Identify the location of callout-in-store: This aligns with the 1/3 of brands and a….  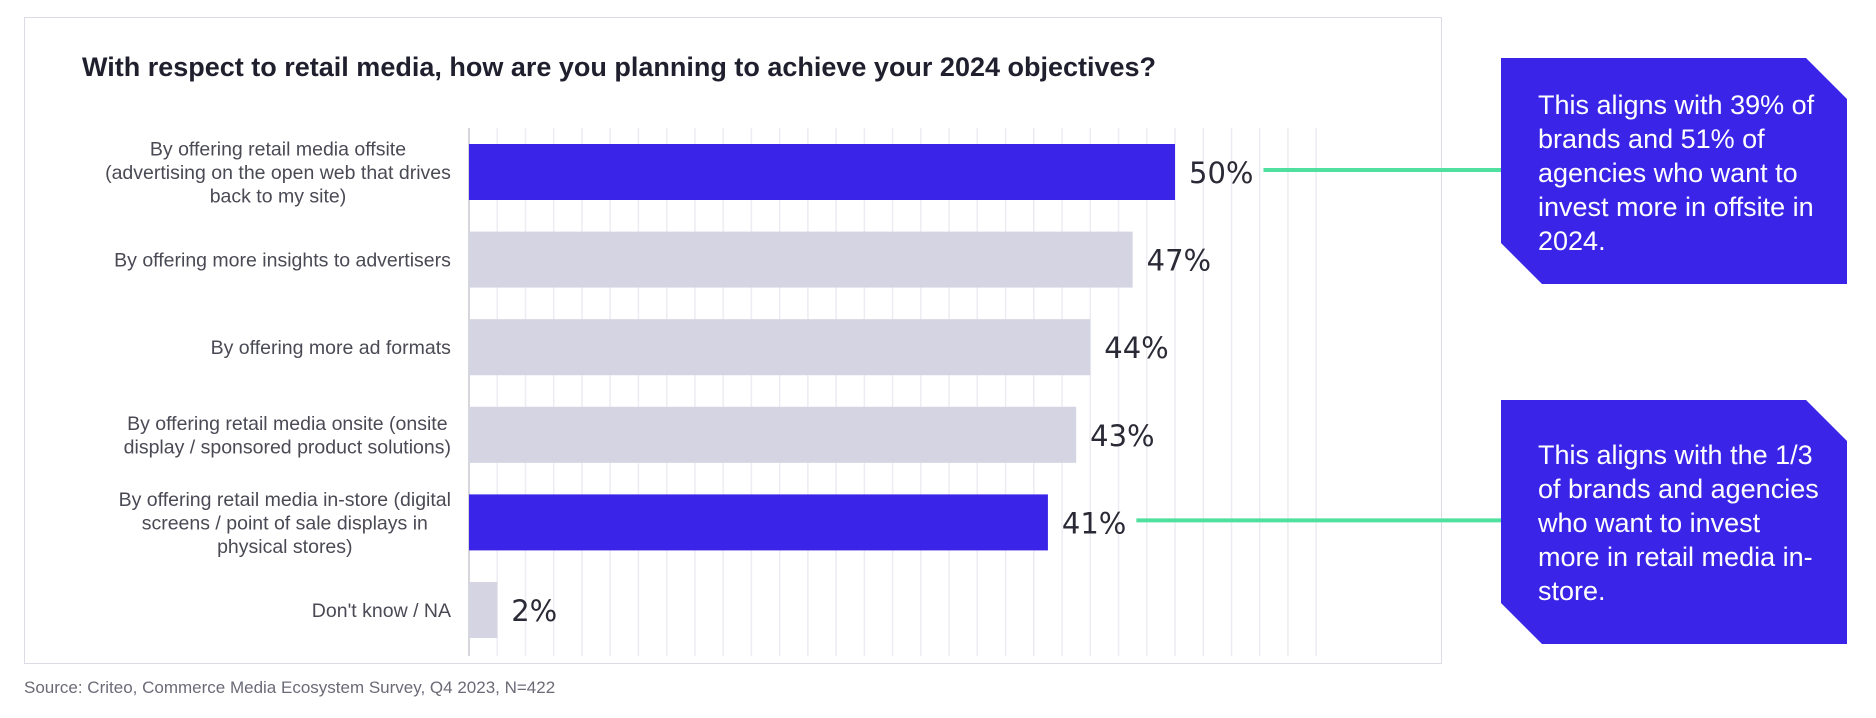
(1674, 522).